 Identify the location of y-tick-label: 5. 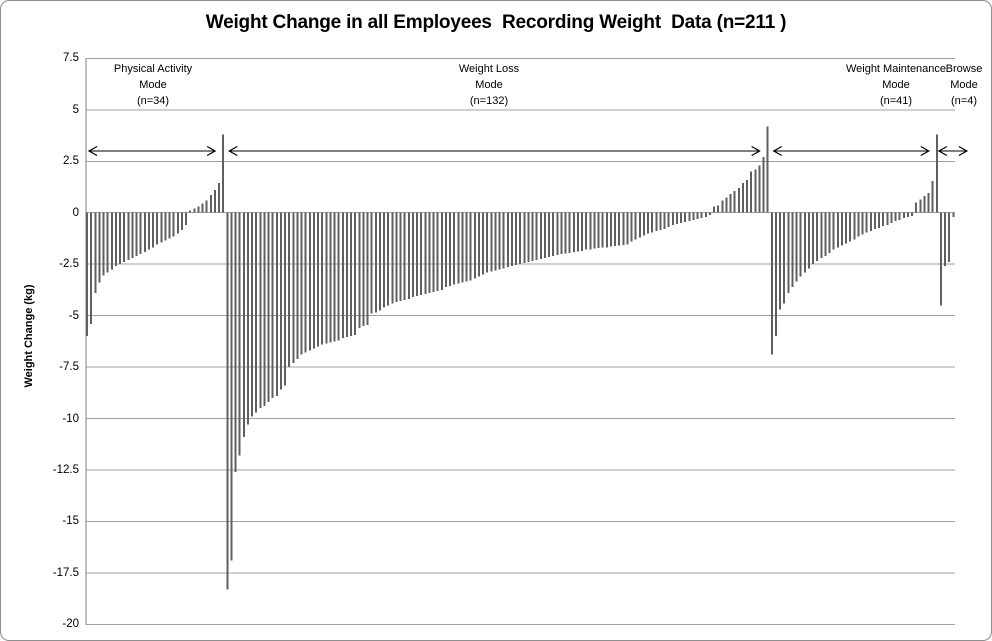
(75, 109).